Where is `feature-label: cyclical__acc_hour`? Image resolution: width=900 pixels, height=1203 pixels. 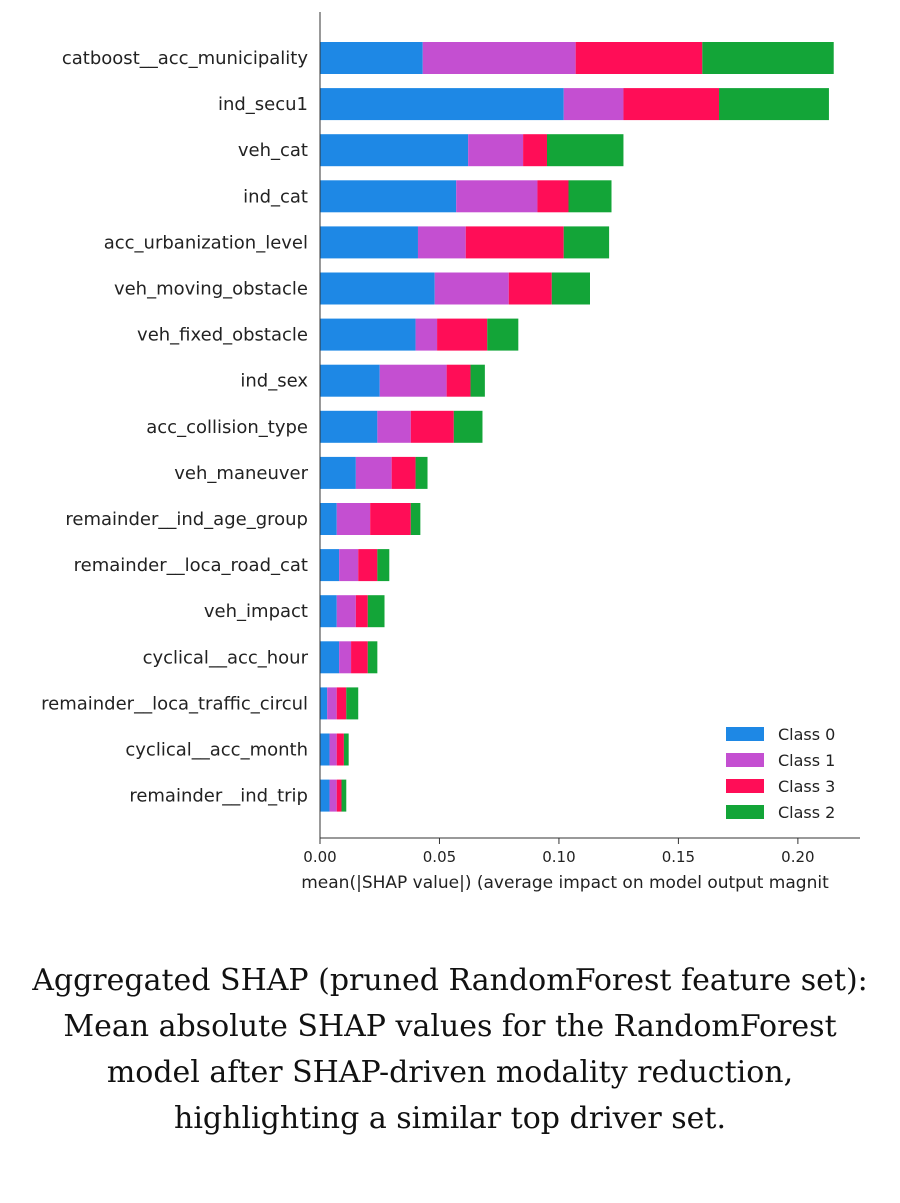 feature-label: cyclical__acc_hour is located at coordinates (226, 657).